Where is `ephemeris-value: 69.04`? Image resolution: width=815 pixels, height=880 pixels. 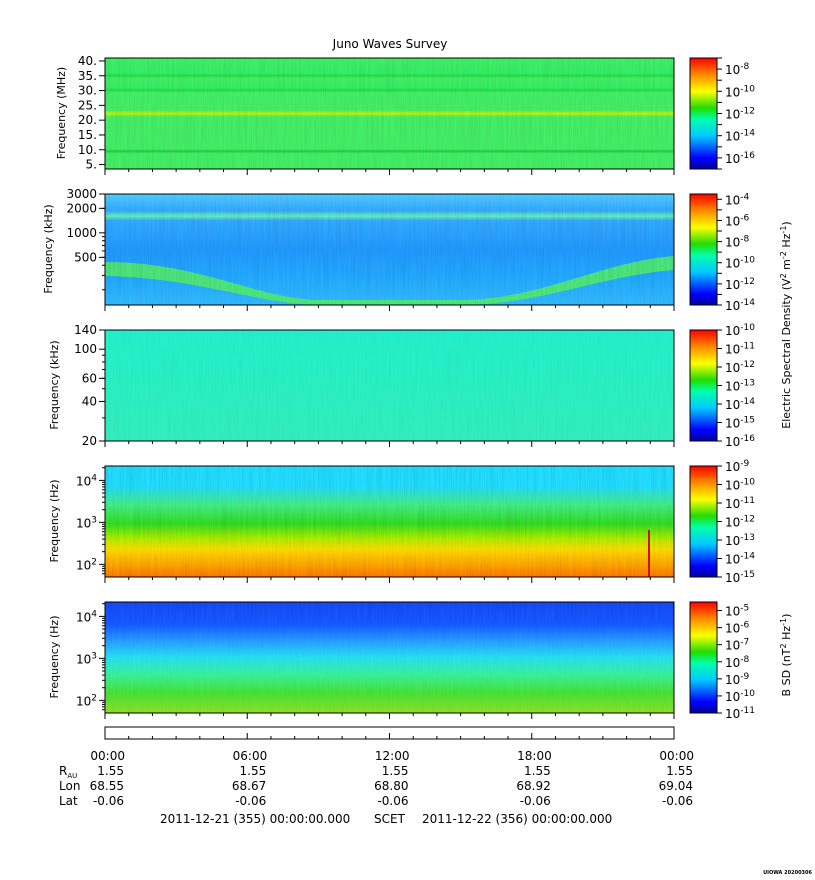
ephemeris-value: 69.04 is located at coordinates (676, 786).